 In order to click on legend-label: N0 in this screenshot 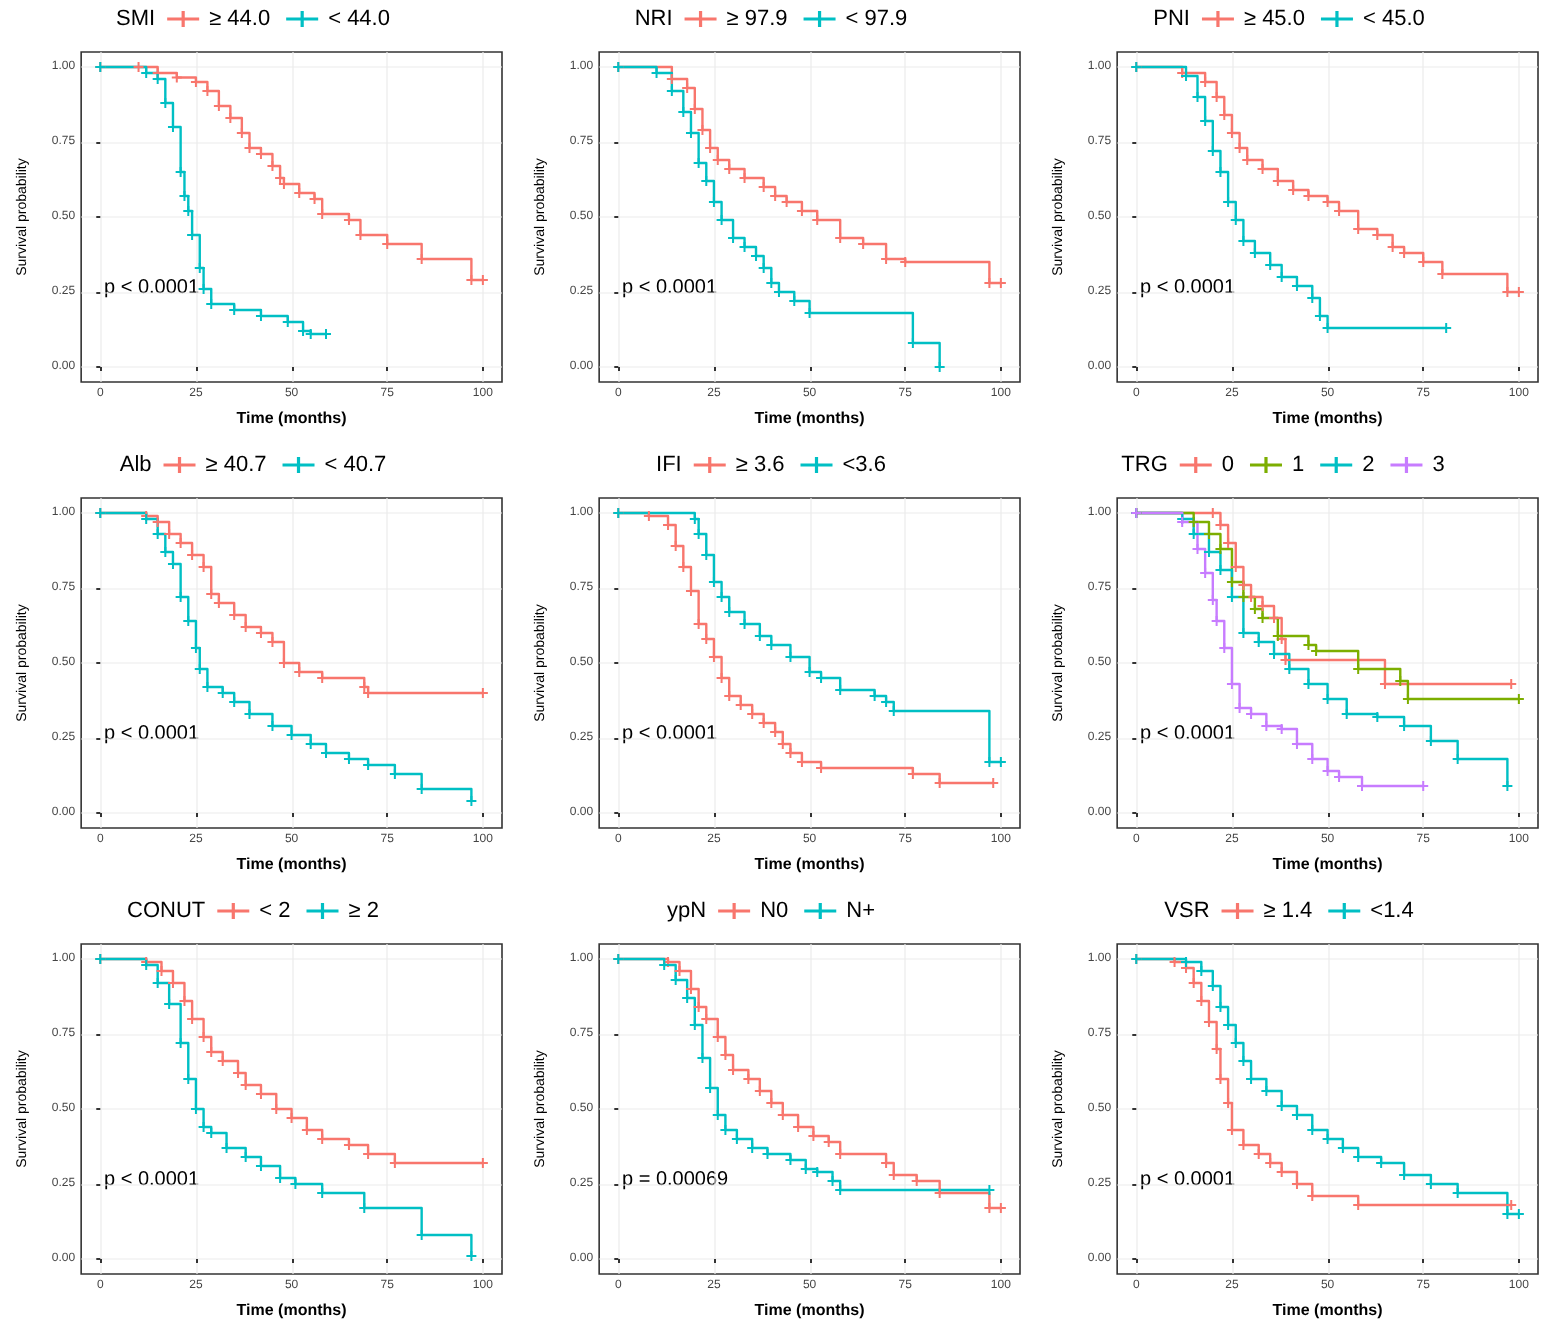, I will do `click(774, 911)`.